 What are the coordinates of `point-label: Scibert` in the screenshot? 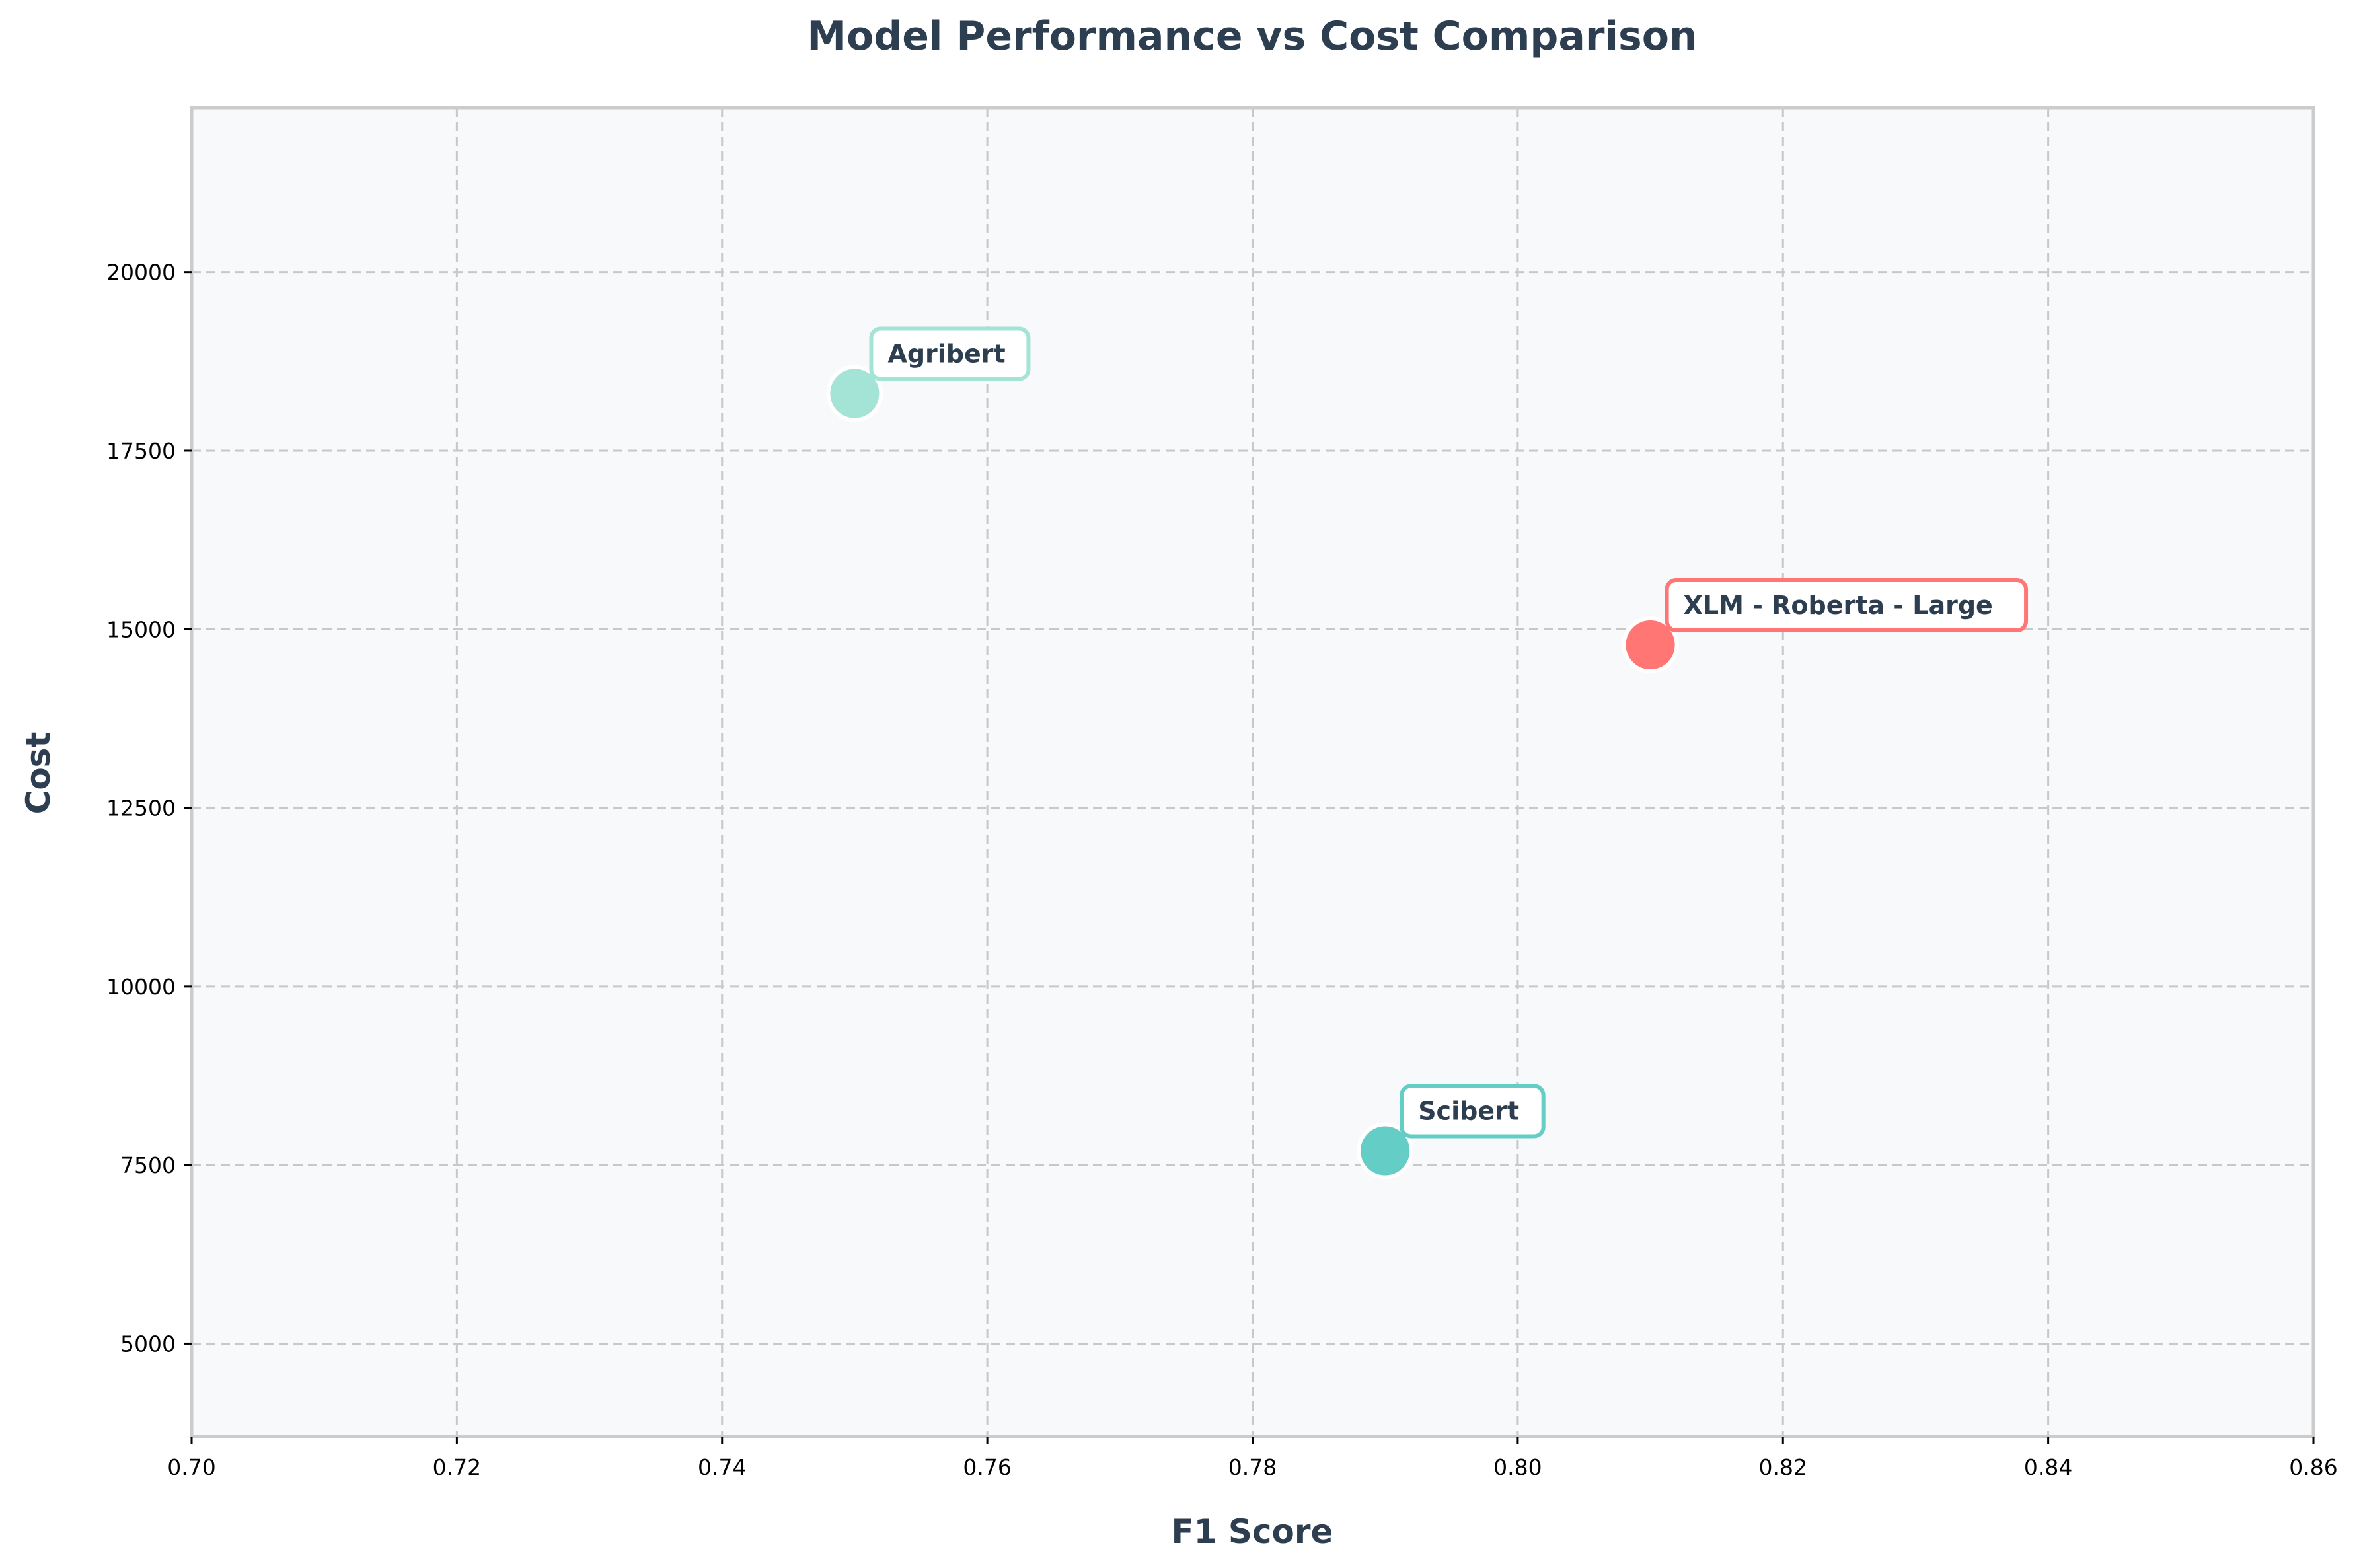 It's located at (1468, 1111).